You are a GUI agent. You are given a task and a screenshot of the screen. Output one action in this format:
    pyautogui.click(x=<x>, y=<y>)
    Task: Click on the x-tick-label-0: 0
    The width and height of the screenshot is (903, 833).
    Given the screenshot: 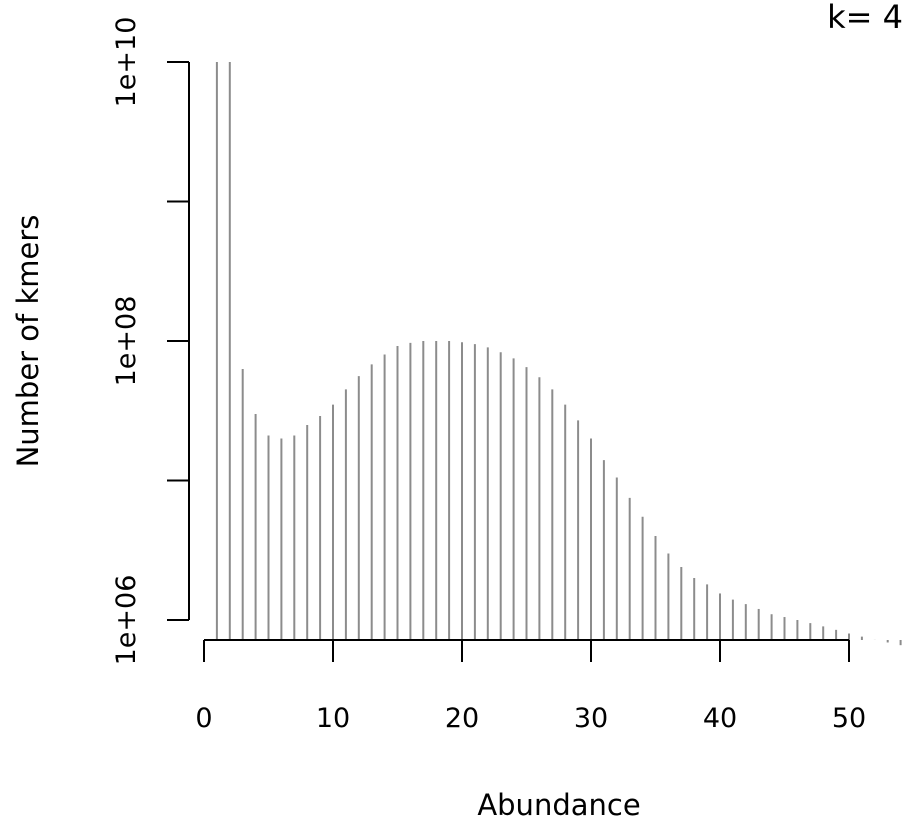 What is the action you would take?
    pyautogui.click(x=203, y=718)
    